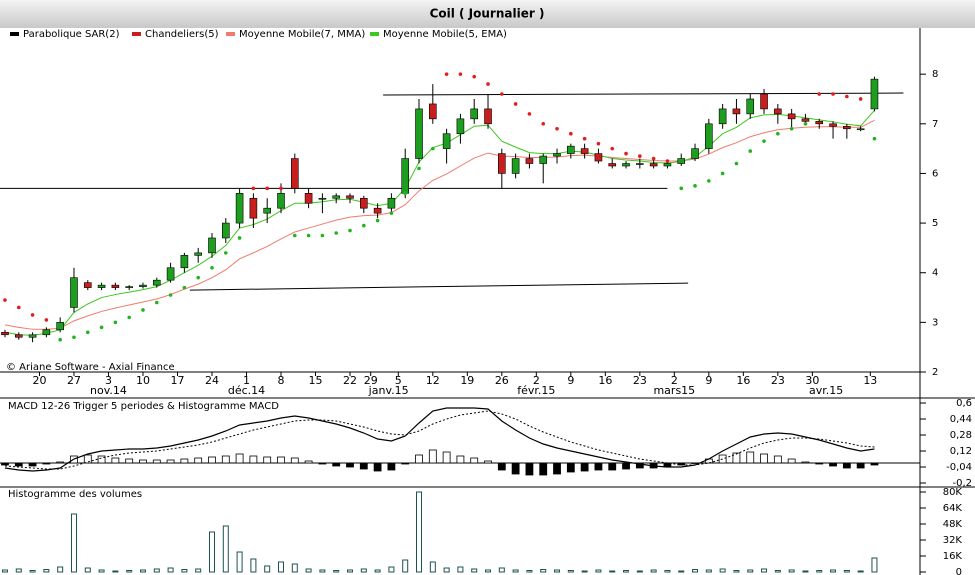 This screenshot has width=975, height=575. What do you see at coordinates (935, 223) in the screenshot?
I see `y-tick-label: 5` at bounding box center [935, 223].